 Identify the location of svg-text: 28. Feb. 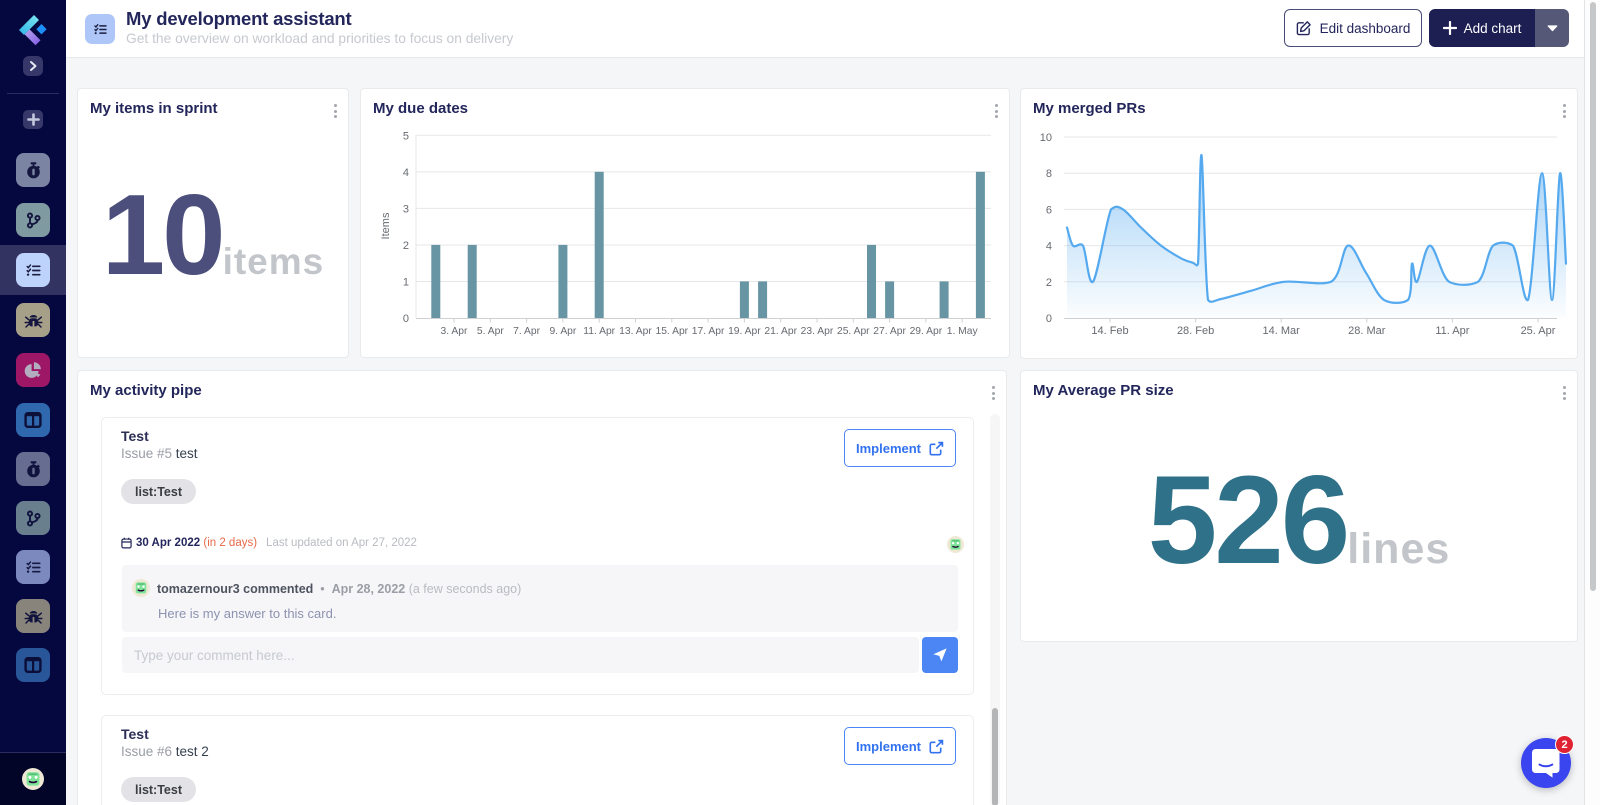
(1195, 331).